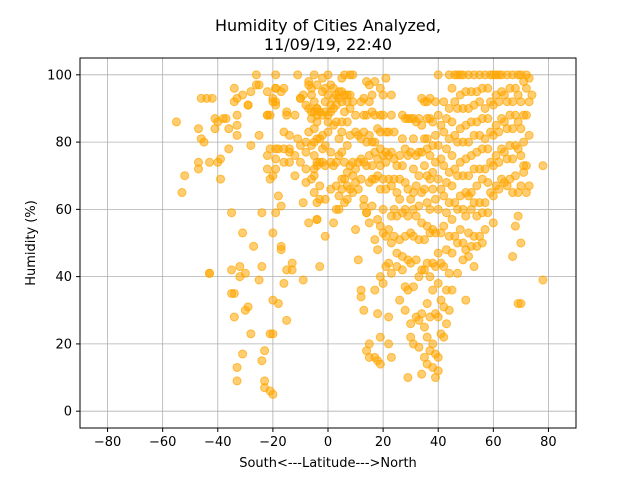 Image resolution: width=640 pixels, height=480 pixels. What do you see at coordinates (63, 143) in the screenshot?
I see `y-tick-label: 80` at bounding box center [63, 143].